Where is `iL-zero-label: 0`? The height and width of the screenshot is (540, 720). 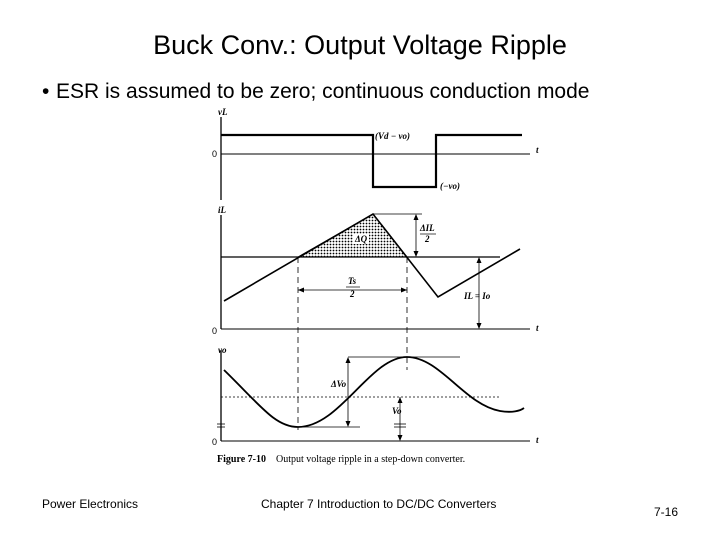
iL-zero-label: 0 is located at coordinates (214, 331).